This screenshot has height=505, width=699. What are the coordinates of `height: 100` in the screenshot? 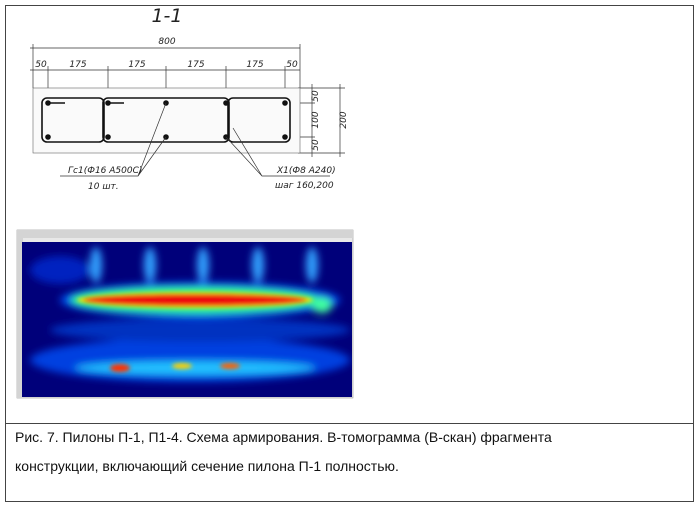 It's located at (316, 119).